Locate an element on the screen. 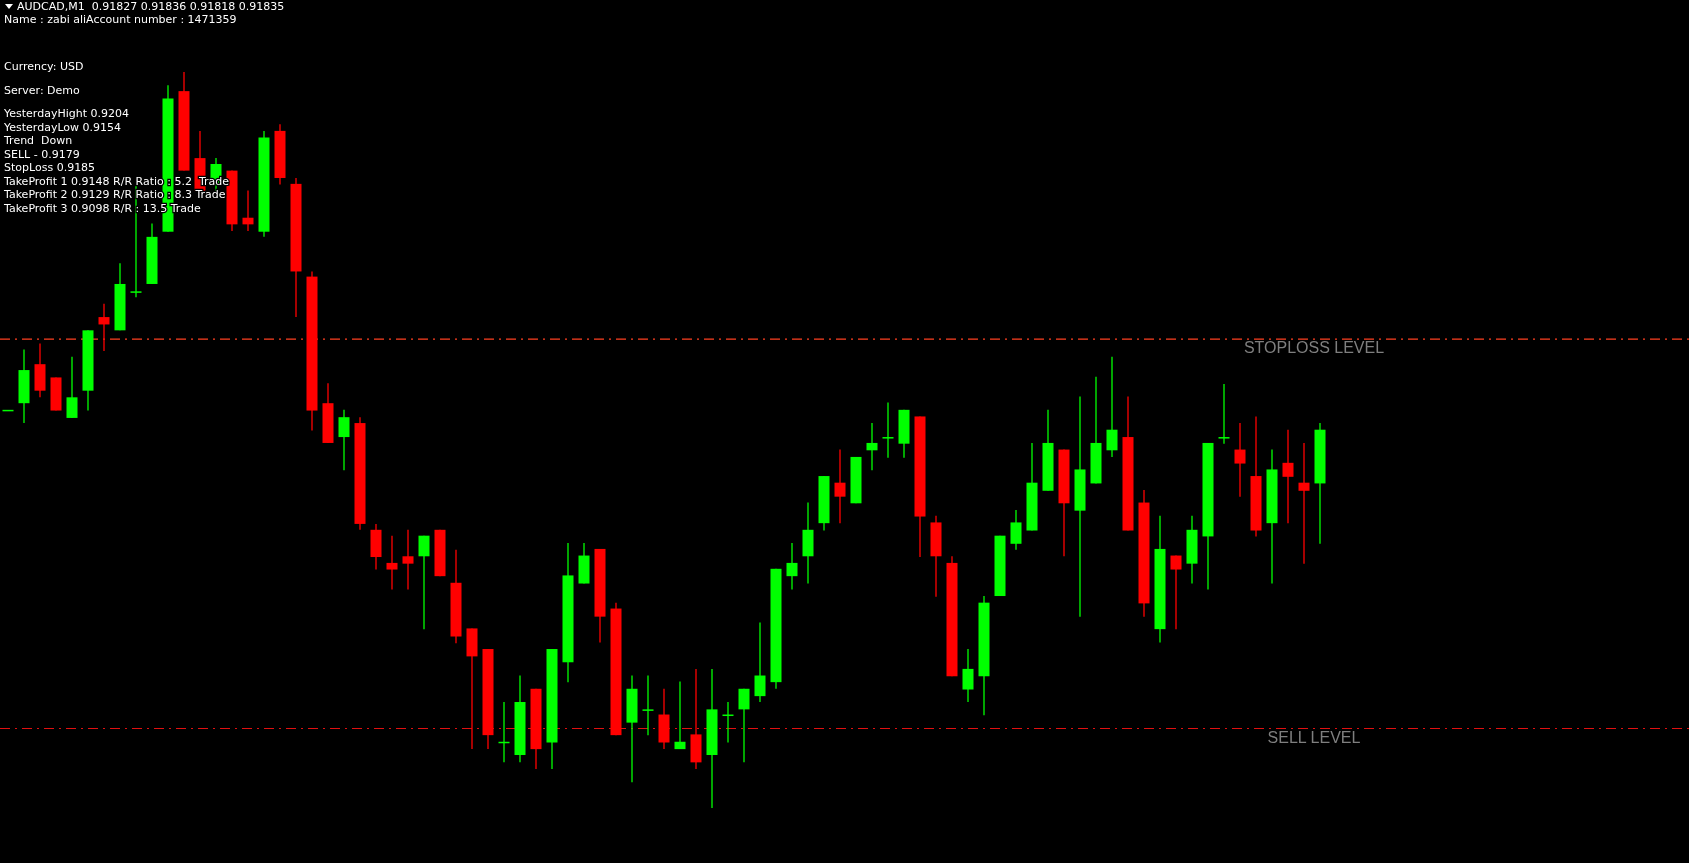  chart-title: AUDCAD,M1 0.91827 0.91836 0.91818 0.91835 is located at coordinates (151, 6).